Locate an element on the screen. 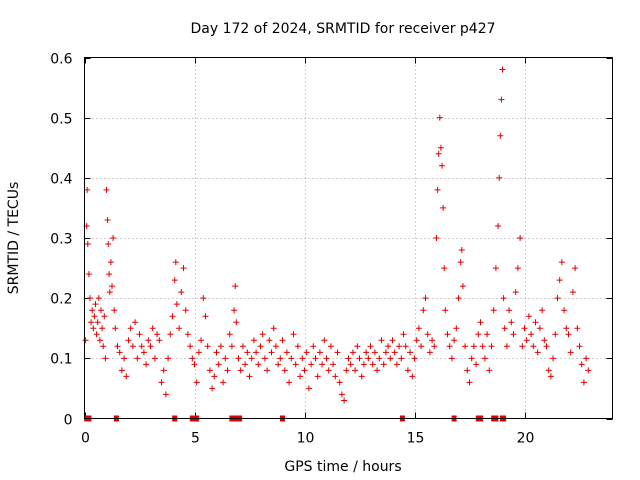 This screenshot has height=480, width=640. x-tick-label: 0 is located at coordinates (85, 439).